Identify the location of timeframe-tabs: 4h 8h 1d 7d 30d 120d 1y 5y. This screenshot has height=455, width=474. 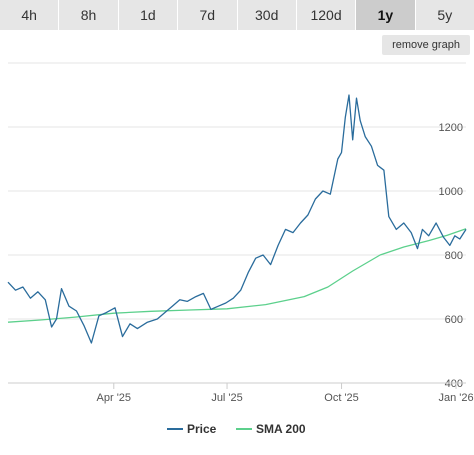
(237, 15).